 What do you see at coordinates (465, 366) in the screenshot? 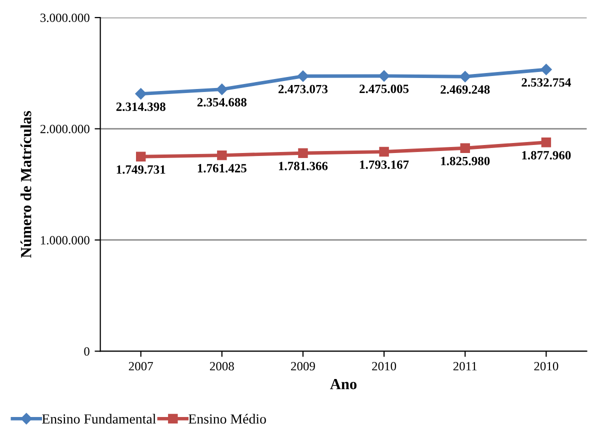
I see `x-tick-label: 2011` at bounding box center [465, 366].